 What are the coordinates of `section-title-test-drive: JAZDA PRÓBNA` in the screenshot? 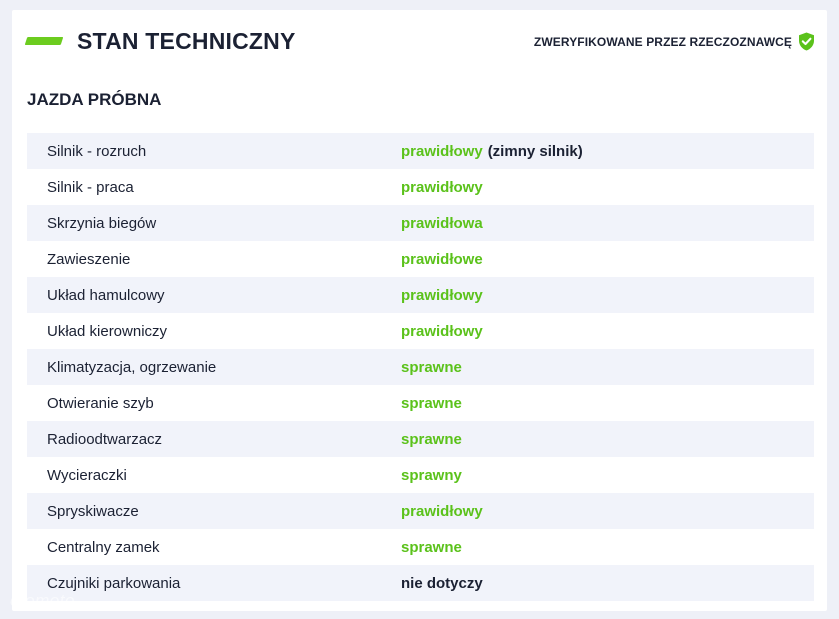 It's located at (94, 99).